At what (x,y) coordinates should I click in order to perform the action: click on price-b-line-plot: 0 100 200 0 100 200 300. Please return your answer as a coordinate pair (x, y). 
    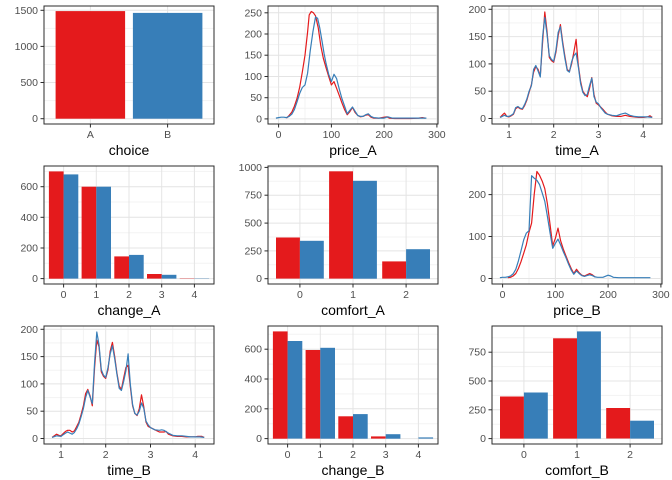
    Looking at the image, I should click on (569, 233).